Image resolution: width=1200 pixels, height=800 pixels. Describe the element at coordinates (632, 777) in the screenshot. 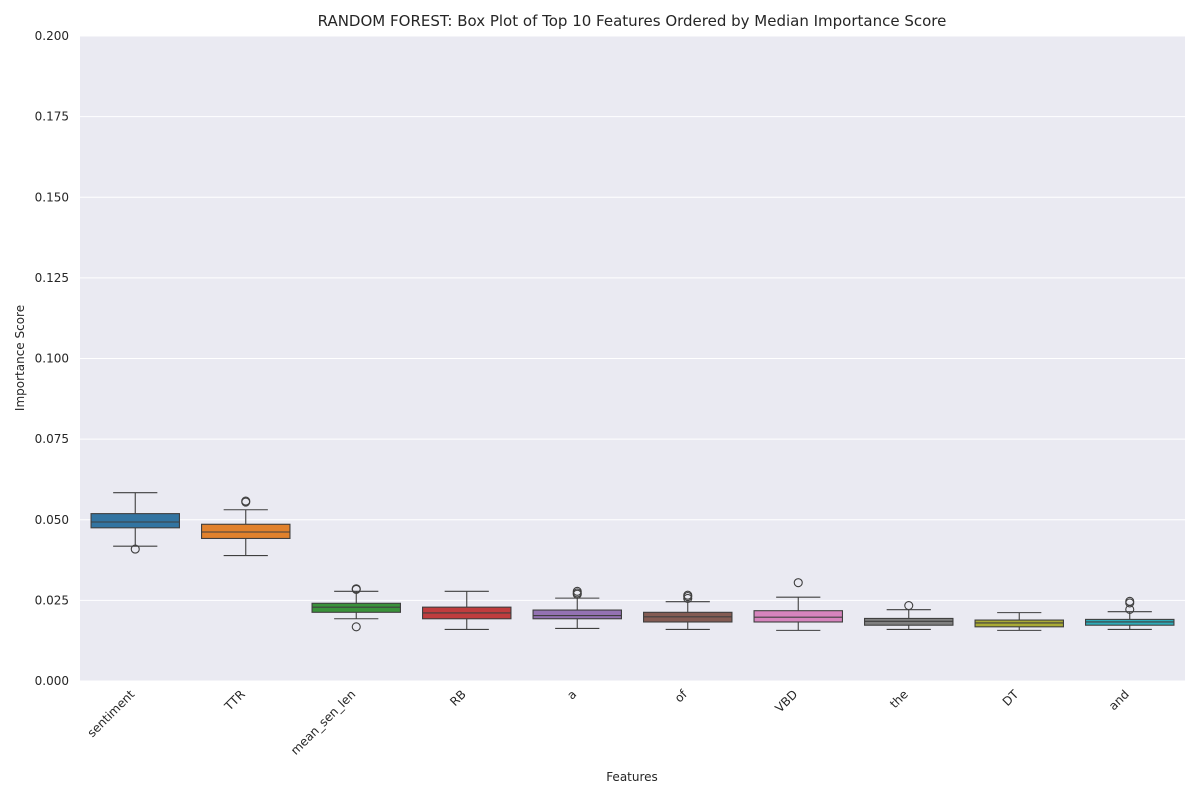

I see `x-axis-label: Features` at that location.